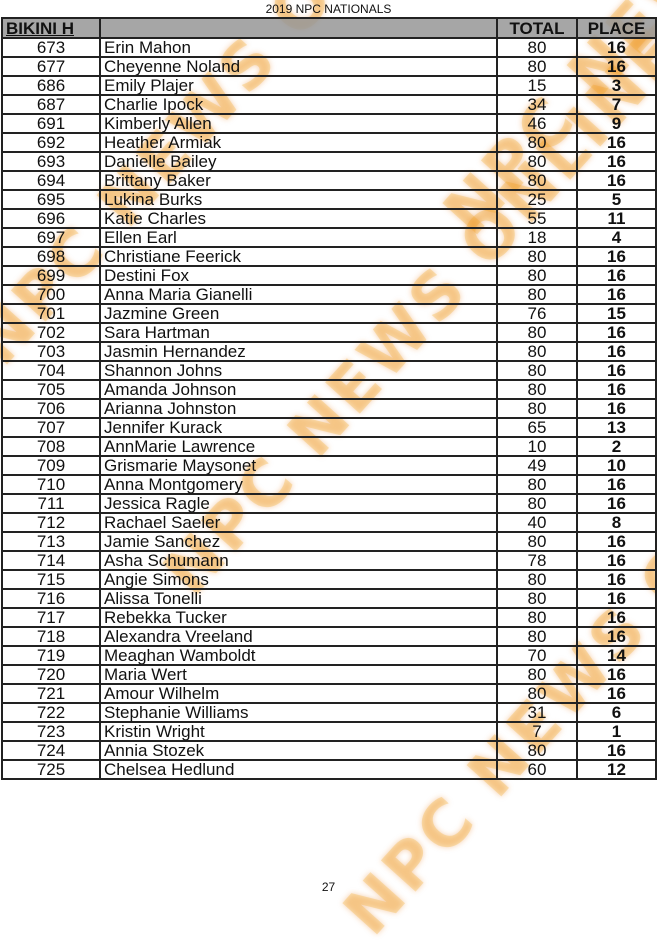 The image size is (657, 950). Describe the element at coordinates (298, 351) in the screenshot. I see `competitor-name: Jasmin Hernandez` at that location.